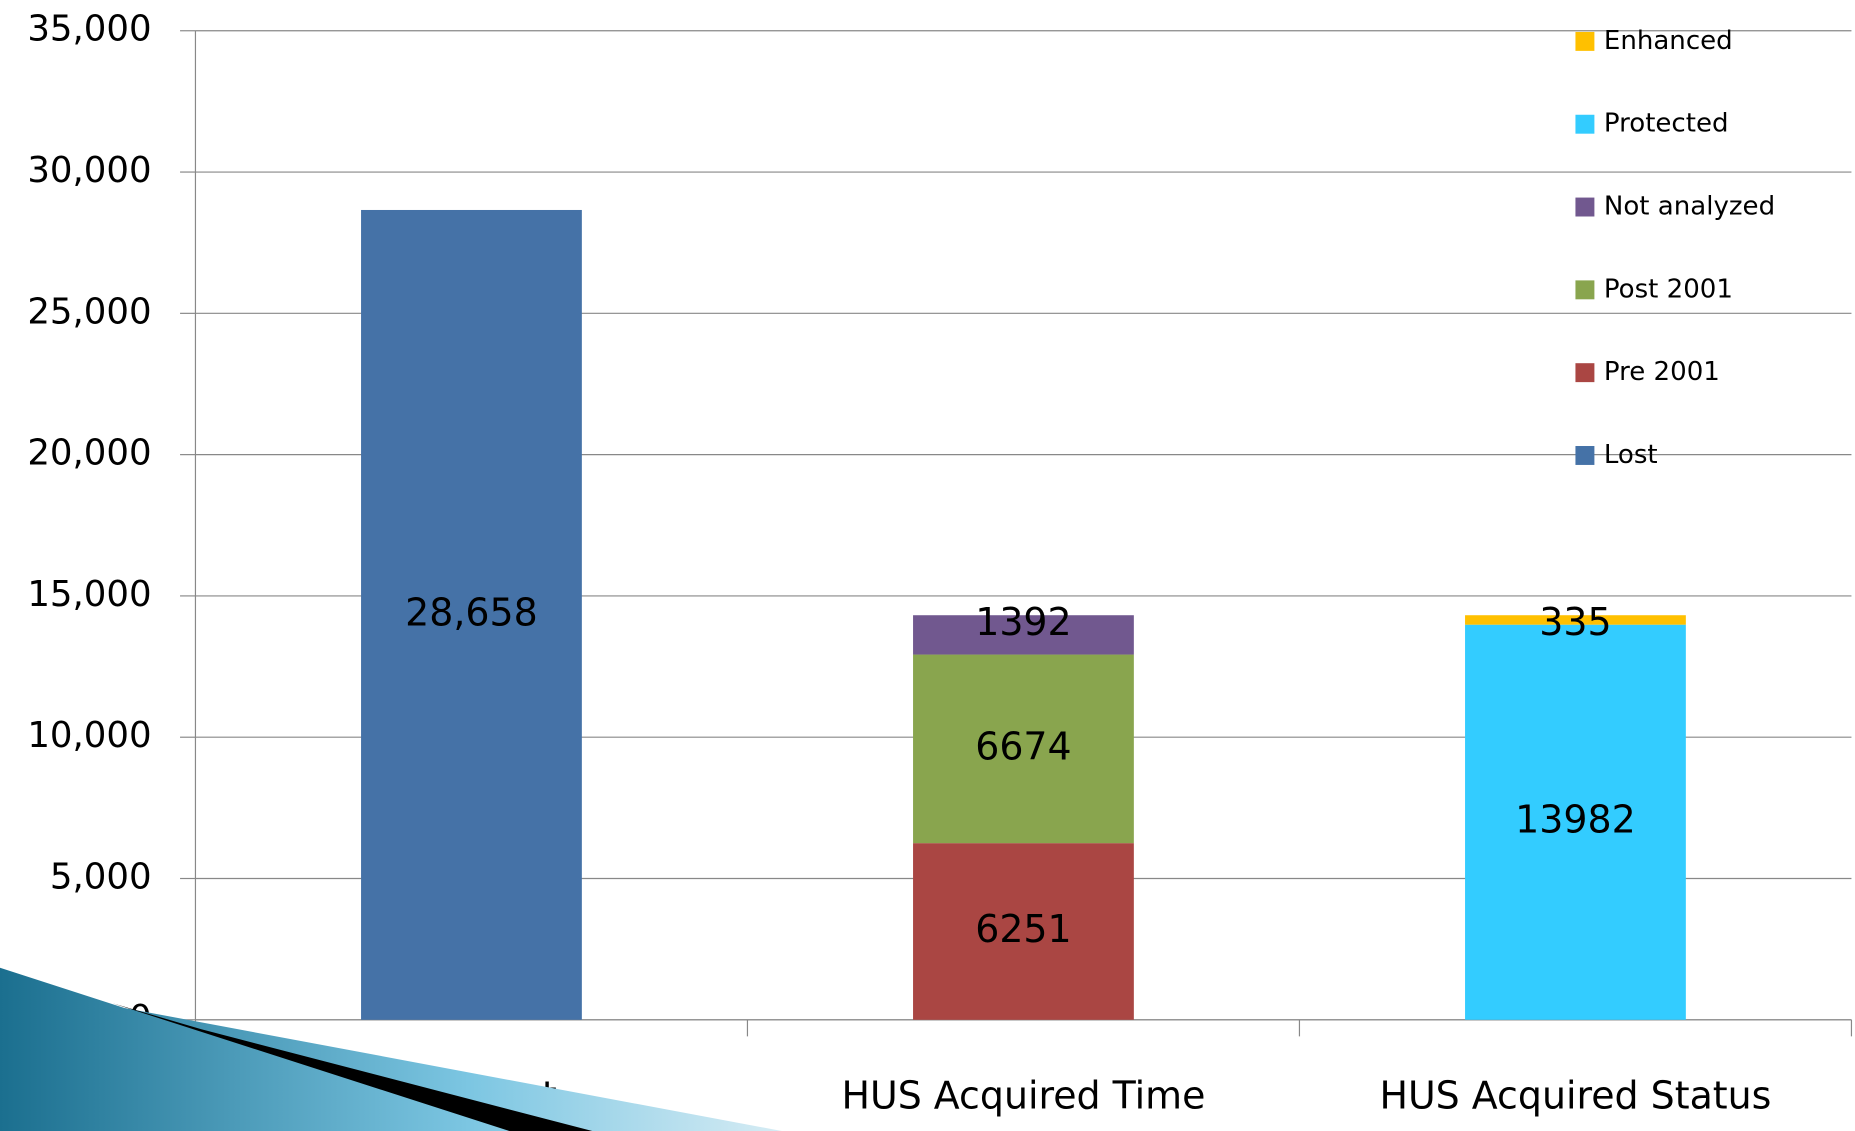 The image size is (1855, 1131). Describe the element at coordinates (89, 594) in the screenshot. I see `y-tick-label: 15,000` at that location.